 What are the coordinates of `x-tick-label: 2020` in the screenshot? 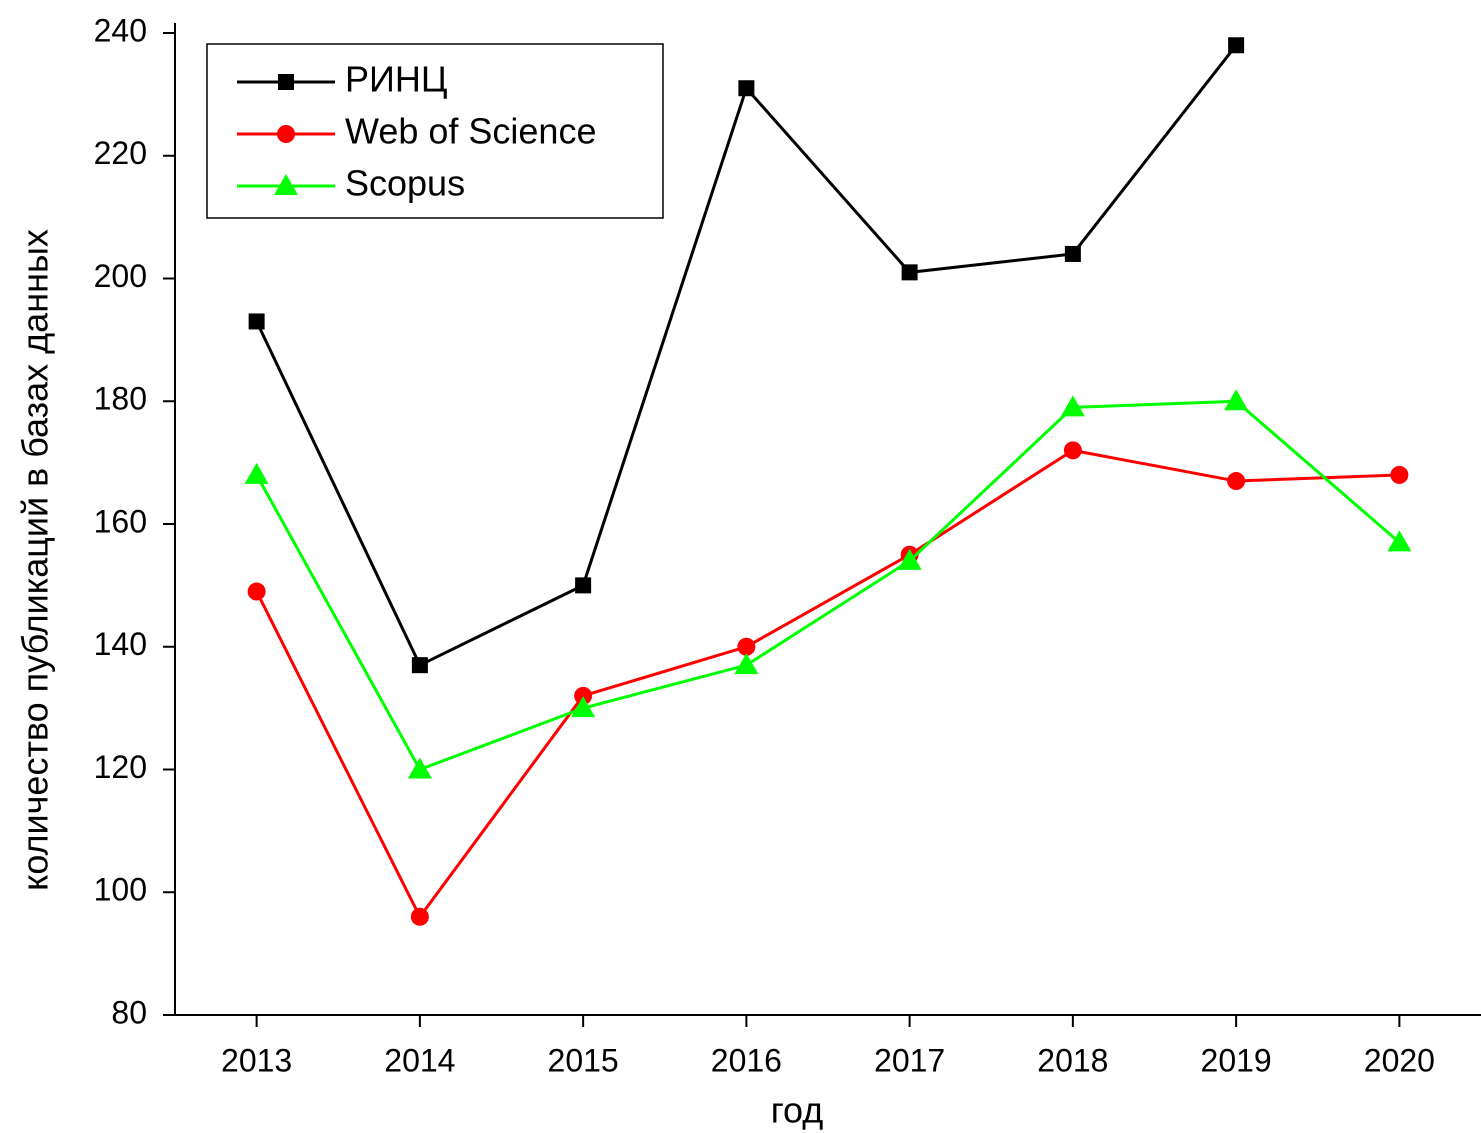 It's located at (1399, 1060).